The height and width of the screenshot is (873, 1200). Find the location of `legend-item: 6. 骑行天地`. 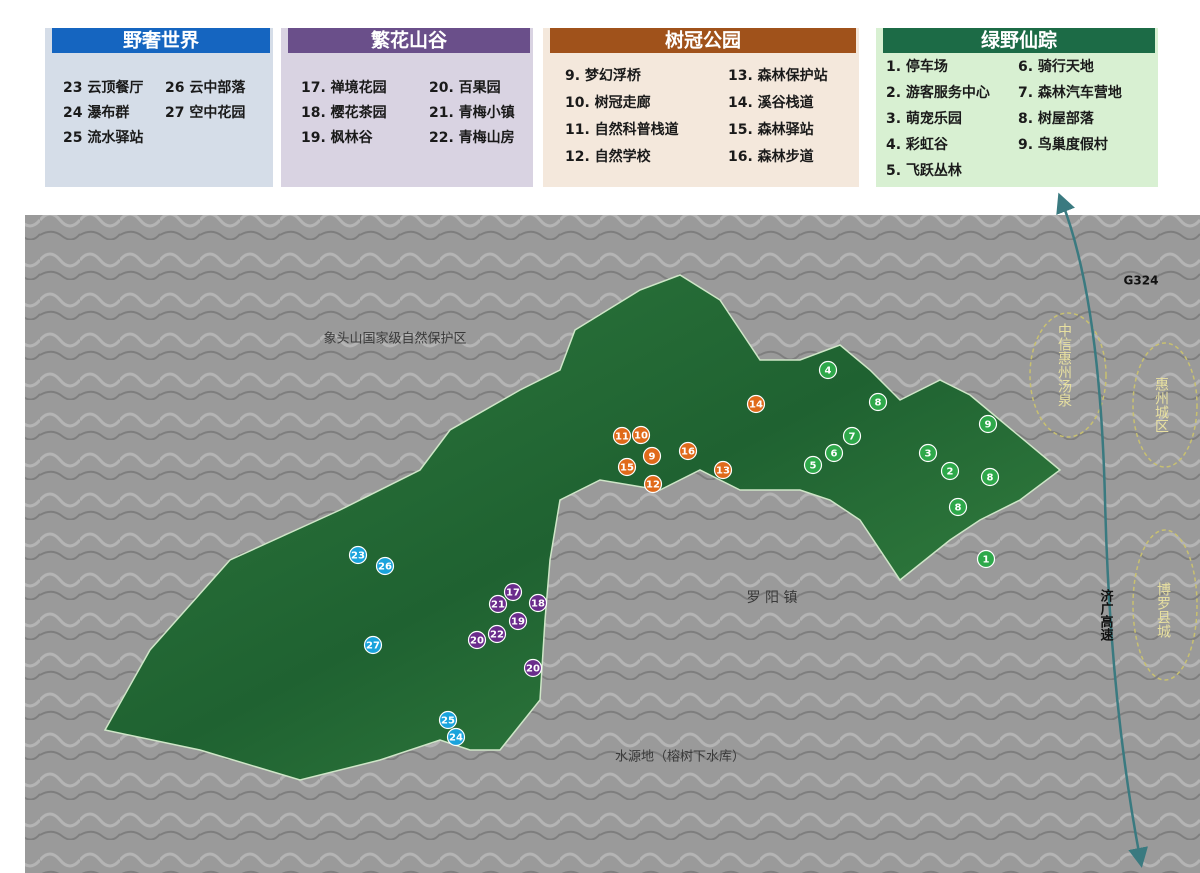

legend-item: 6. 骑行天地 is located at coordinates (1056, 66).